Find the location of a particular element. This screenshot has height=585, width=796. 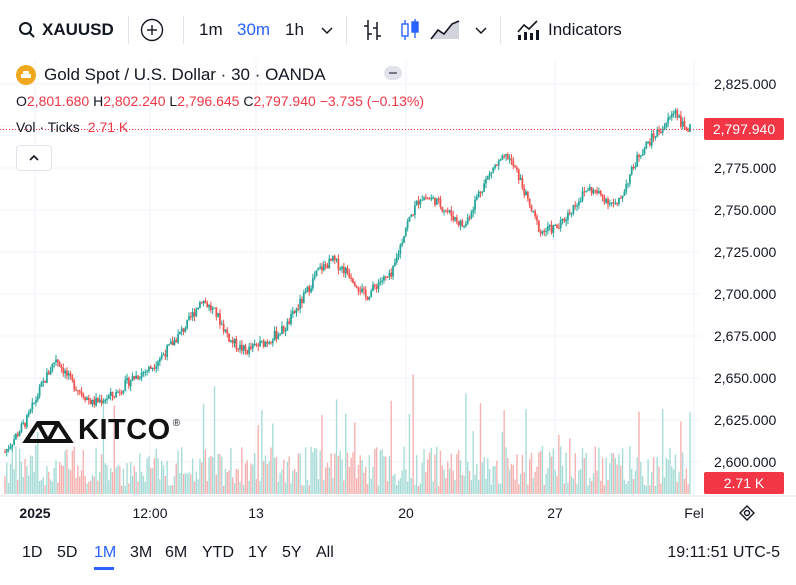

bar-style-button is located at coordinates (372, 30).